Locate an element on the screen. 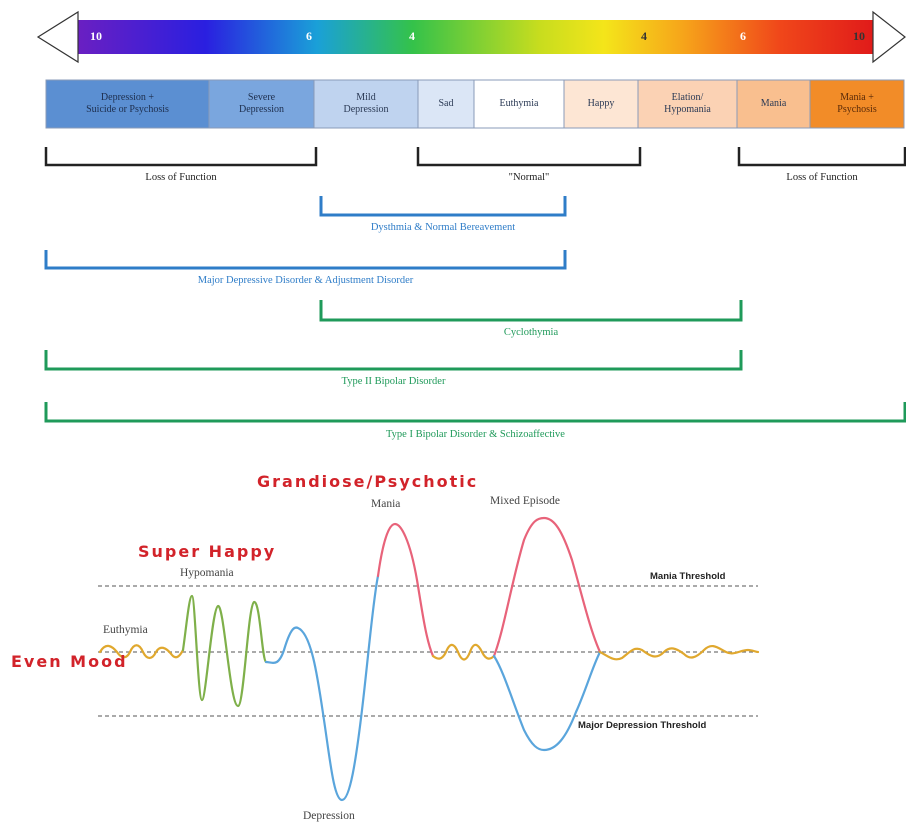 Image resolution: width=906 pixels, height=830 pixels. mood-box-label: Severe Depression is located at coordinates (261, 103).